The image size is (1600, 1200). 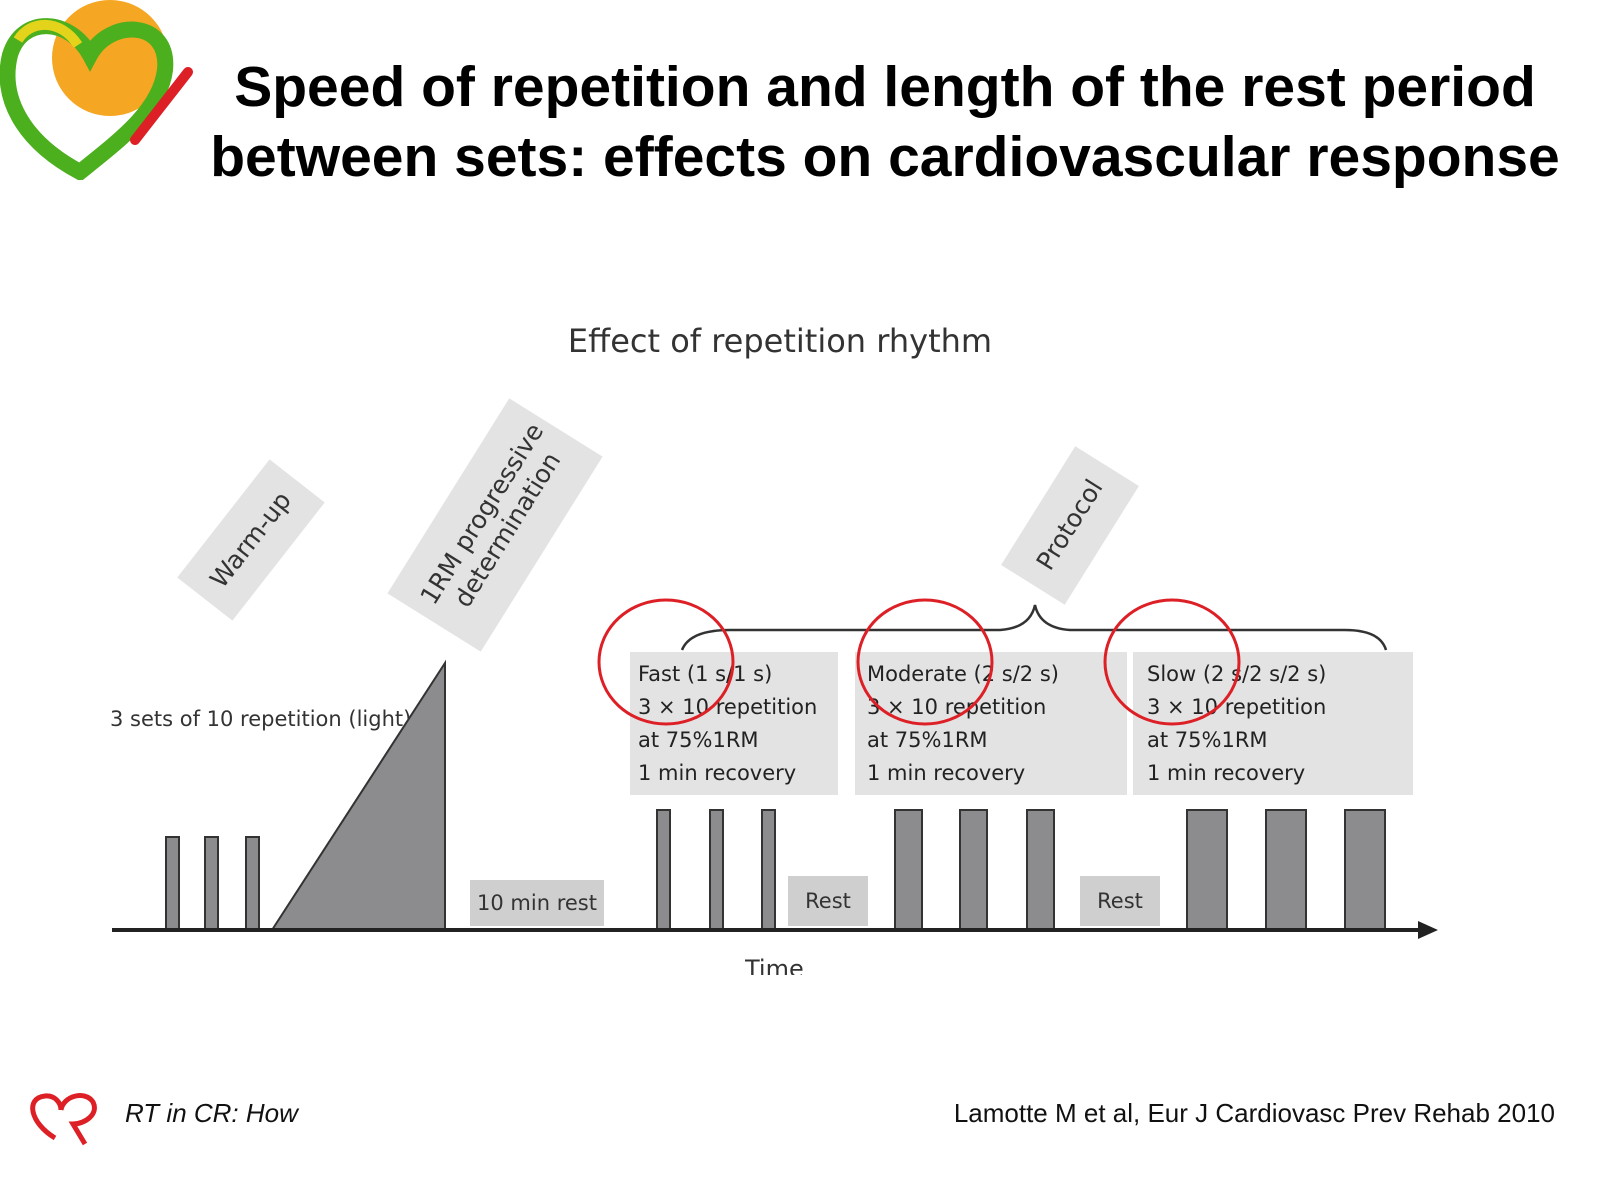 What do you see at coordinates (1120, 901) in the screenshot?
I see `rest-box-2: Rest` at bounding box center [1120, 901].